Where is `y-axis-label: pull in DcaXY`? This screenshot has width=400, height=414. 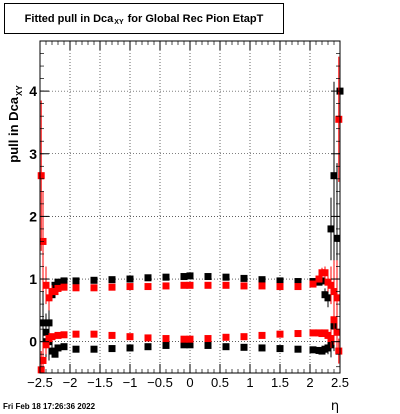 y-axis-label: pull in DcaXY is located at coordinates (15, 124).